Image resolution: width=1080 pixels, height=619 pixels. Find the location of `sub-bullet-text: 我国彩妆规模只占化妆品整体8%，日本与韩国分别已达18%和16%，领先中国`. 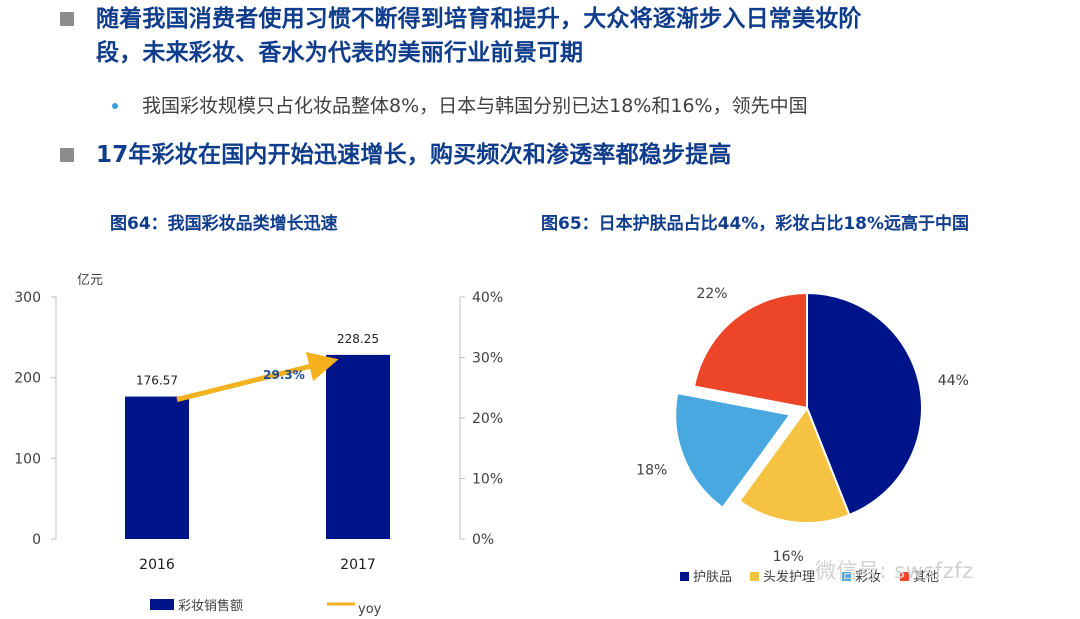

sub-bullet-text: 我国彩妆规模只占化妆品整体8%，日本与韩国分别已达18%和16%，领先中国 is located at coordinates (475, 106).